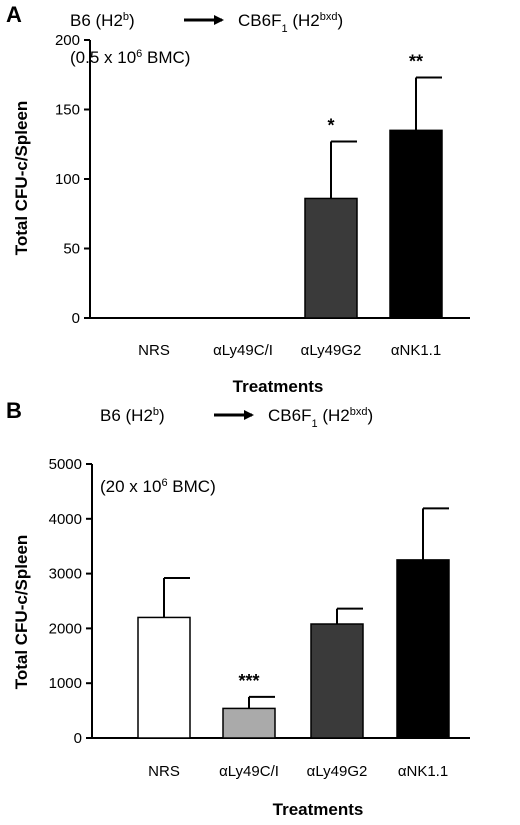  Describe the element at coordinates (71, 249) in the screenshot. I see `y-tick-label: 50` at that location.